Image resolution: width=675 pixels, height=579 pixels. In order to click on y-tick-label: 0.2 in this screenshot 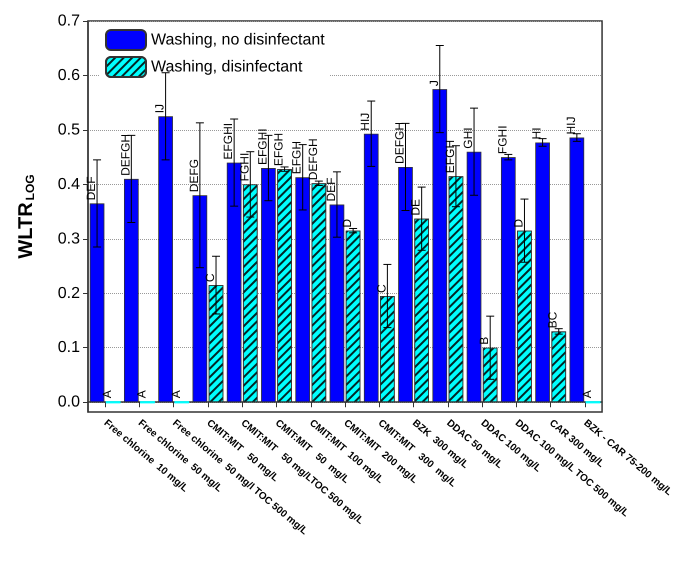, I will do `click(69, 293)`.